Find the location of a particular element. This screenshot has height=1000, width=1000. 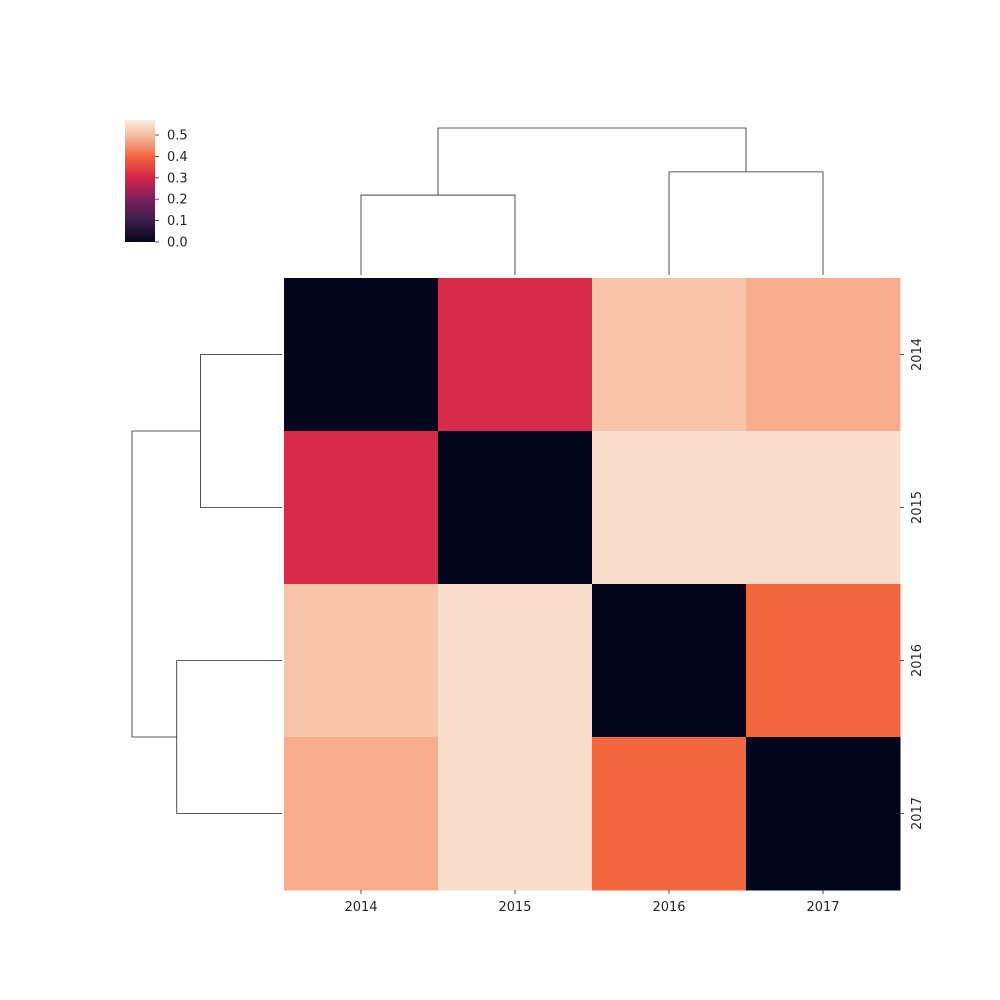

heatmap-cell-2017-2015 is located at coordinates (515, 814).